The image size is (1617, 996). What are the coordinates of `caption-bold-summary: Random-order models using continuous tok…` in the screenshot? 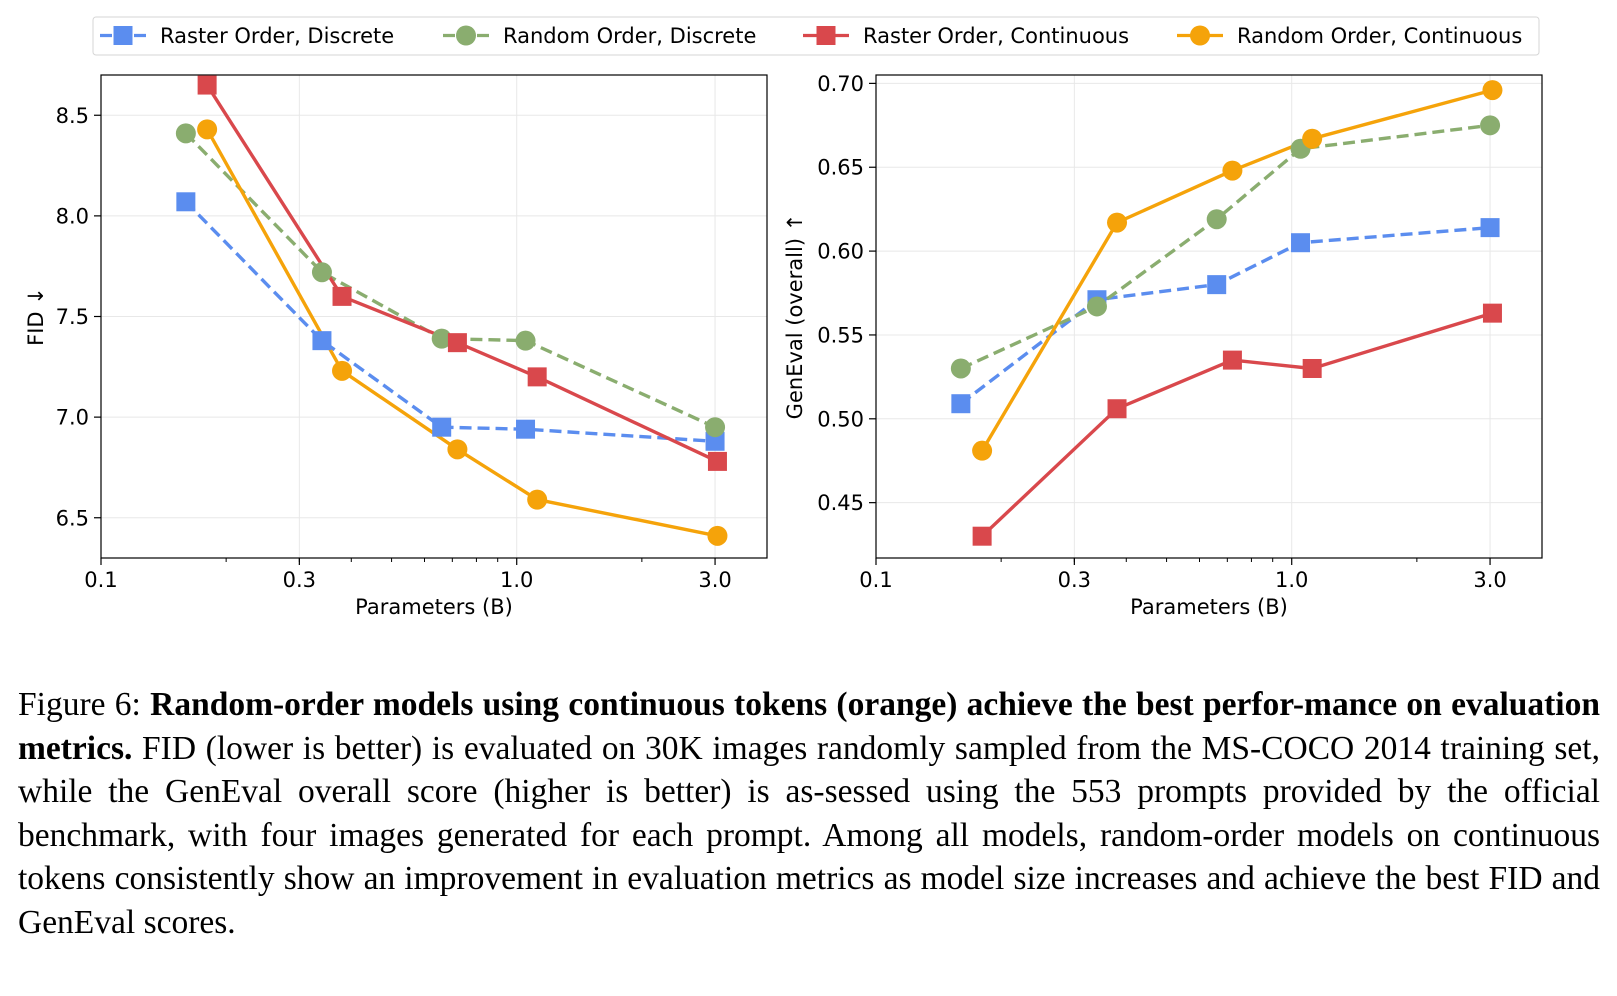 It's located at (809, 726).